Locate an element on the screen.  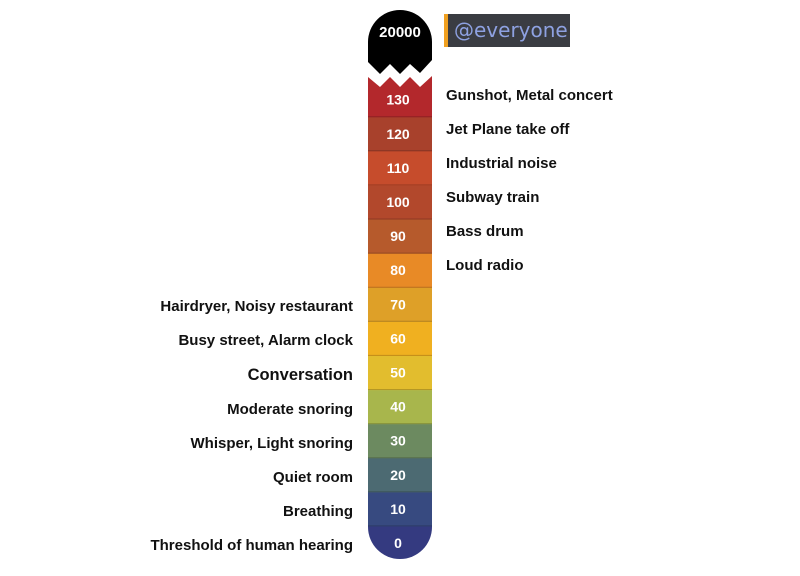
scale-value-50: 50 is located at coordinates (398, 372).